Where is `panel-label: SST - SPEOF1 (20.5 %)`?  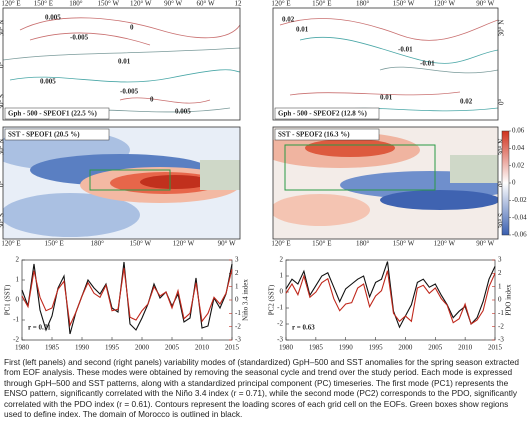
panel-label: SST - SPEOF1 (20.5 %) is located at coordinates (44, 135).